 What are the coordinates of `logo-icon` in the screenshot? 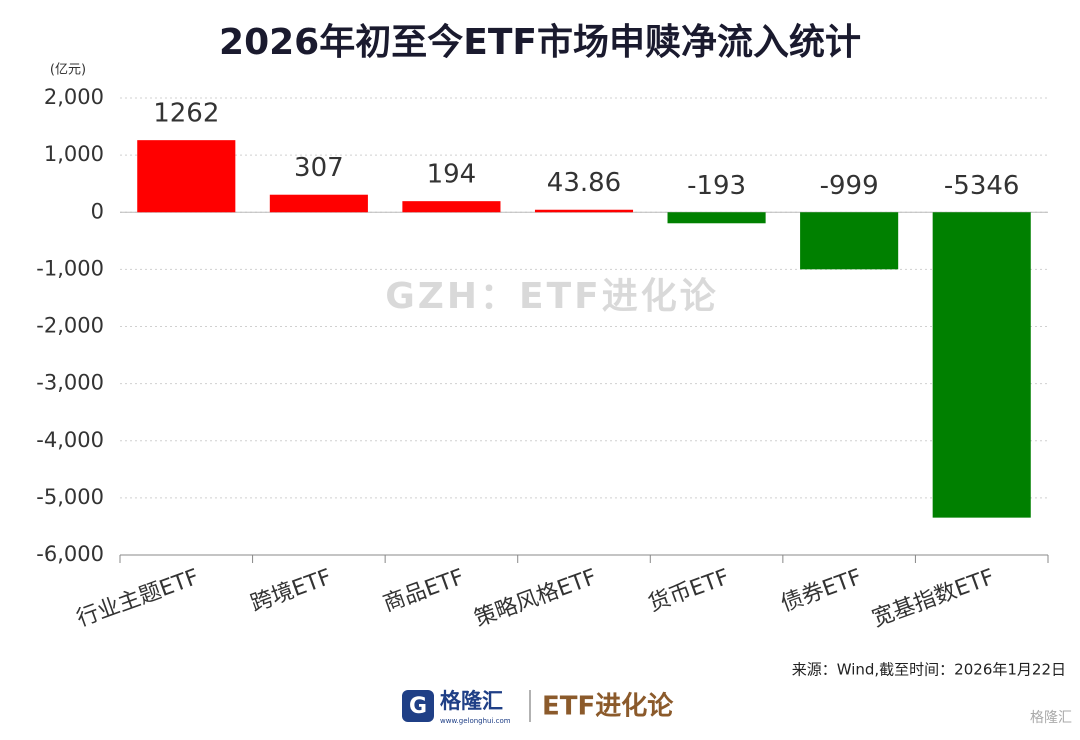 It's located at (418, 706).